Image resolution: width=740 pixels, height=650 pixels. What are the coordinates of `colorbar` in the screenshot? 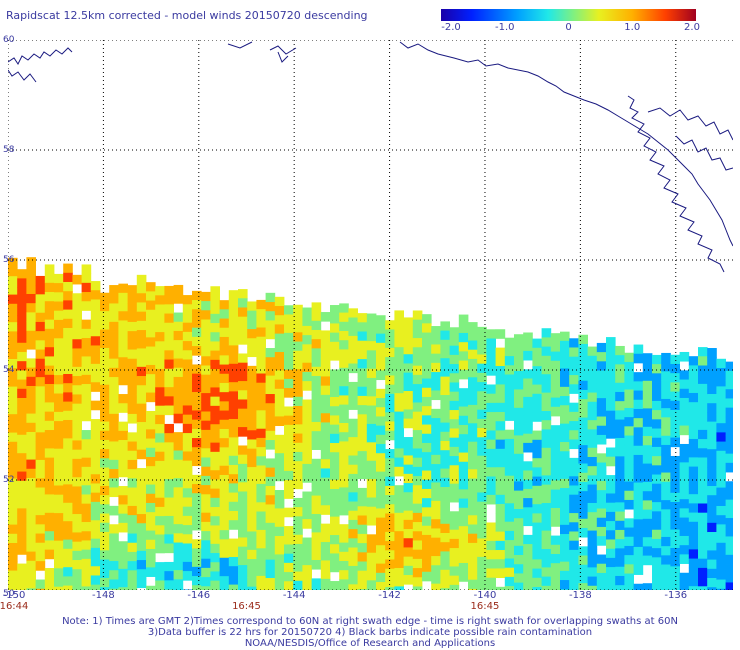 It's located at (568, 15).